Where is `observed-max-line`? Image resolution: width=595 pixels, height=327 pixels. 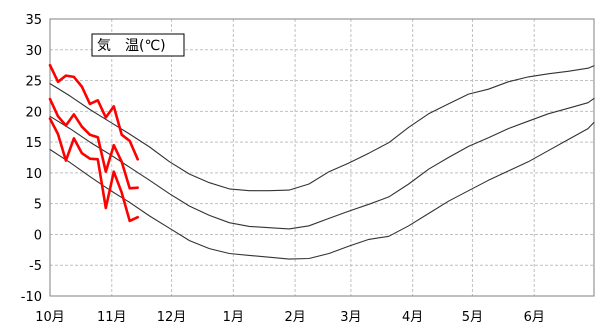
observed-max-line is located at coordinates (93, 112).